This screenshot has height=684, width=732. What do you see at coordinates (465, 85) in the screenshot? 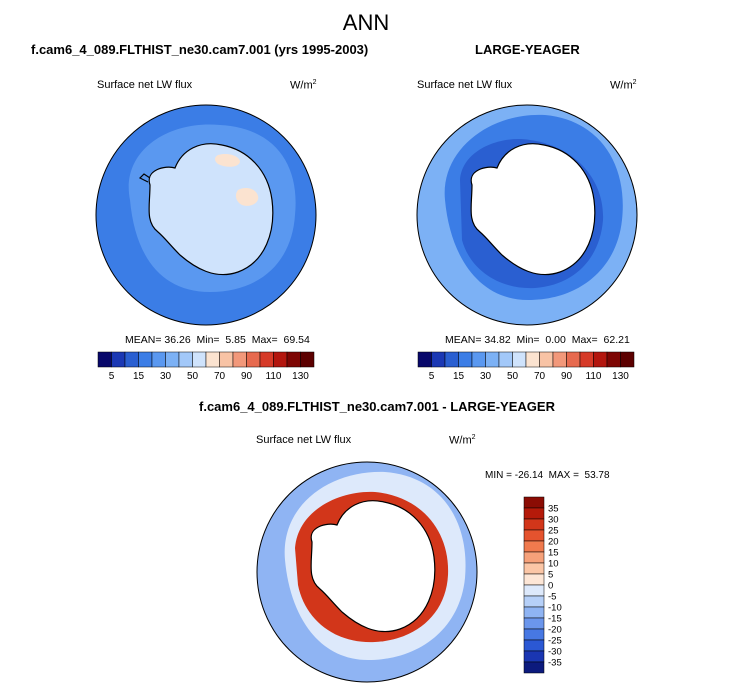
I see `panel2-variable: Surface net LW flux` at bounding box center [465, 85].